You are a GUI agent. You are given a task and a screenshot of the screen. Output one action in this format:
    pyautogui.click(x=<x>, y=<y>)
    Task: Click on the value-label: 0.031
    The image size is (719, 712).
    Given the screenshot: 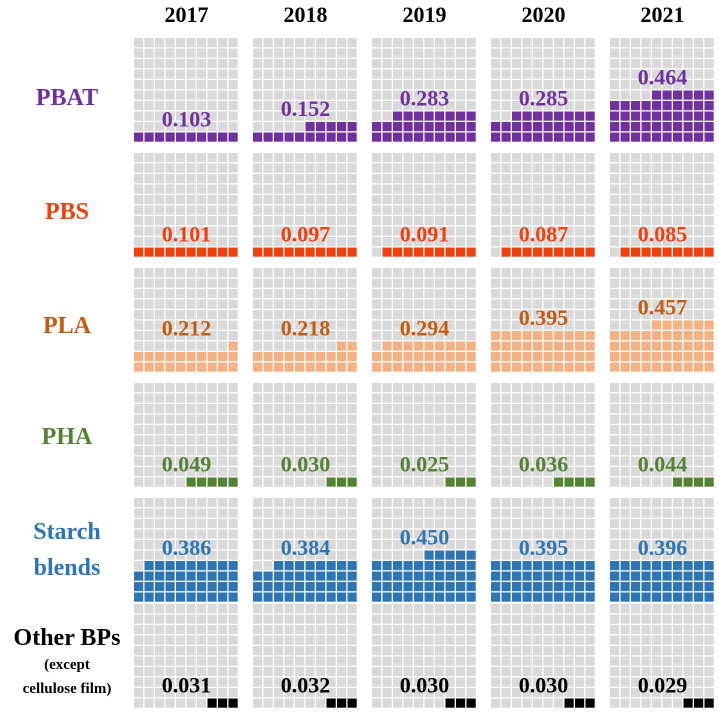 What is the action you would take?
    pyautogui.click(x=187, y=685)
    